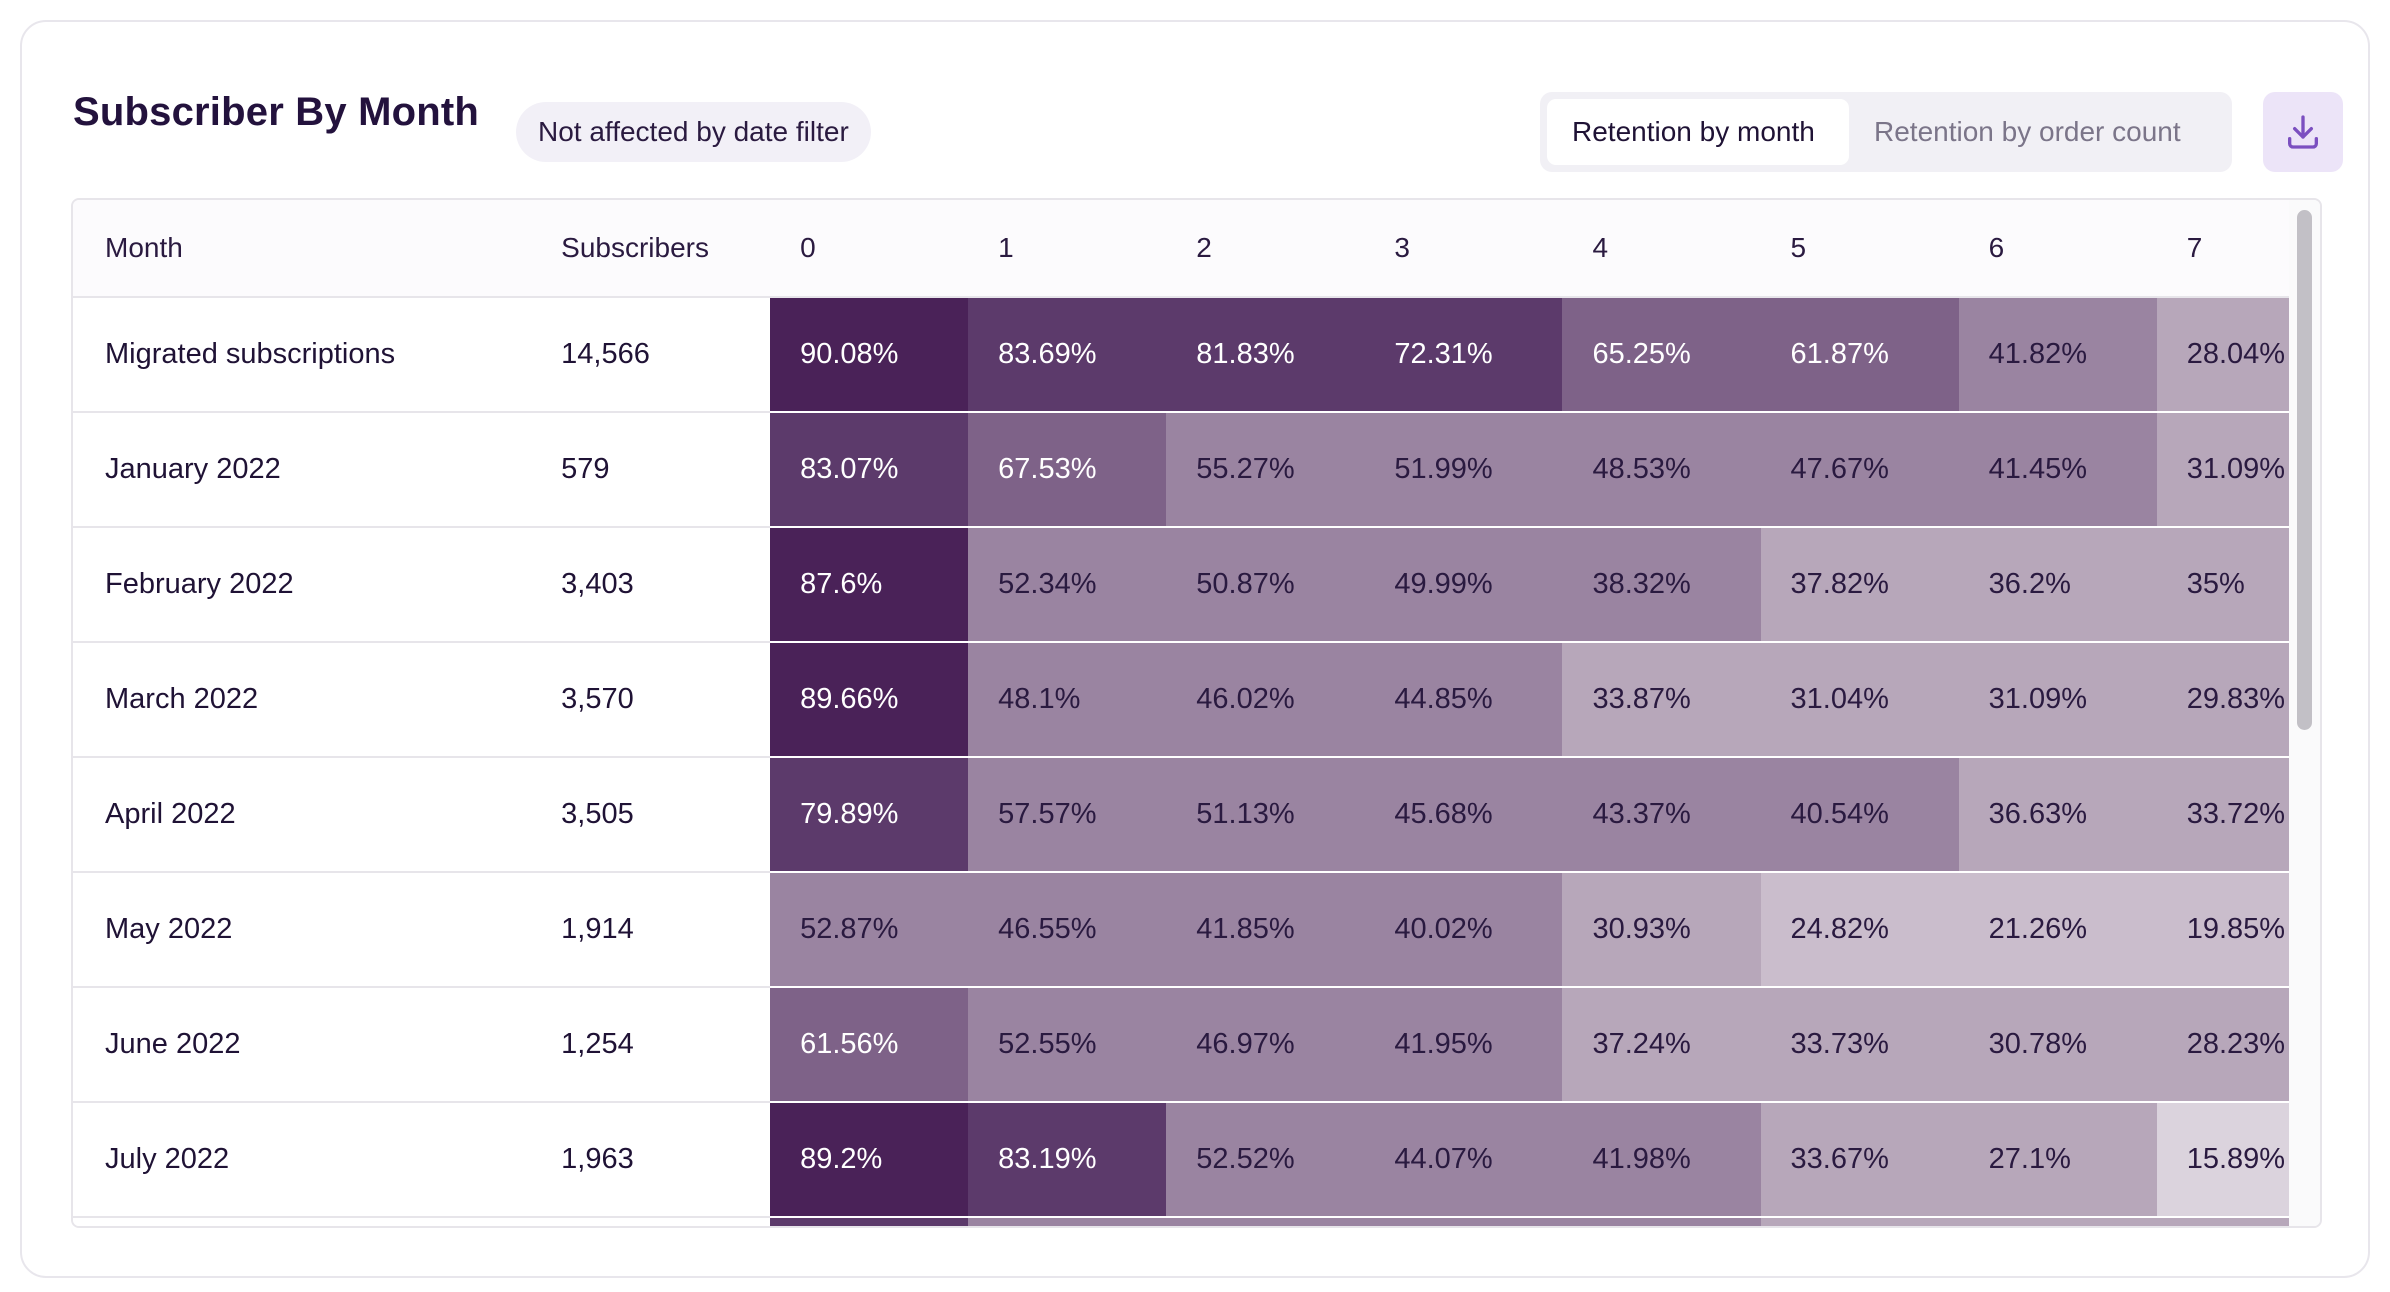 Image resolution: width=2390 pixels, height=1292 pixels. I want to click on toggle-retention-by-order-count: Retention by order count, so click(2027, 131).